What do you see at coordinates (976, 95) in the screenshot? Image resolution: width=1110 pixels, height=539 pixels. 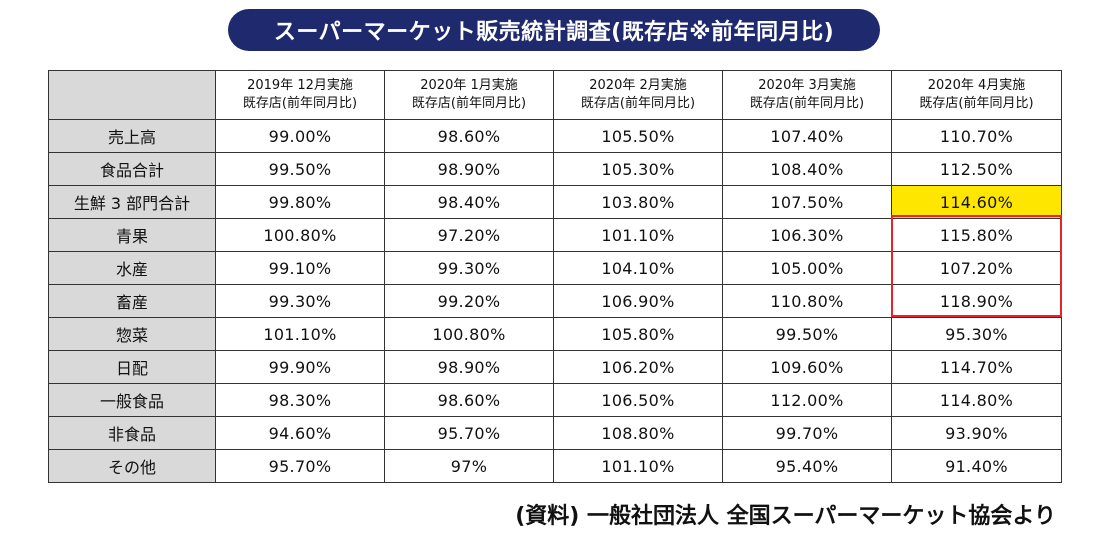 I see `column-header: 2020年 4月実施 既存店(前年同月比)` at bounding box center [976, 95].